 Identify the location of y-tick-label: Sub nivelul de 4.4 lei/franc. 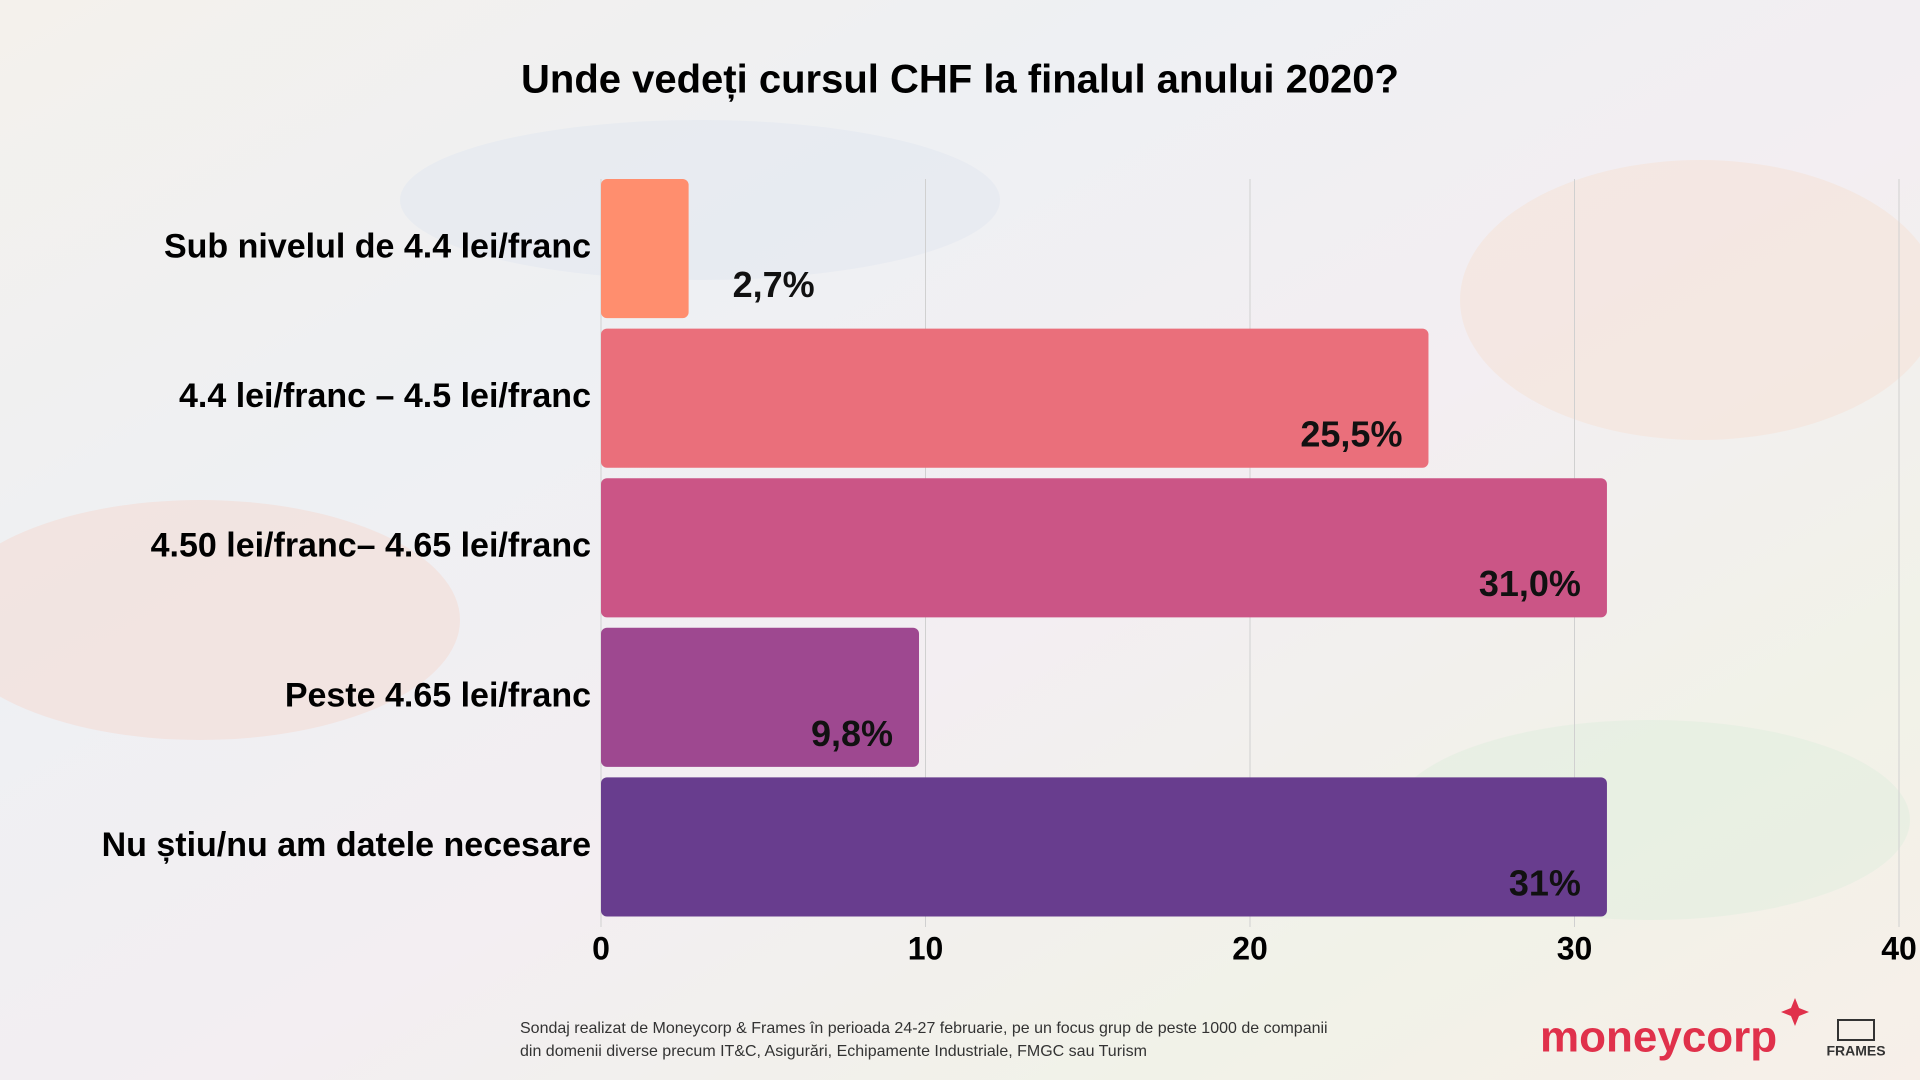
(377, 247).